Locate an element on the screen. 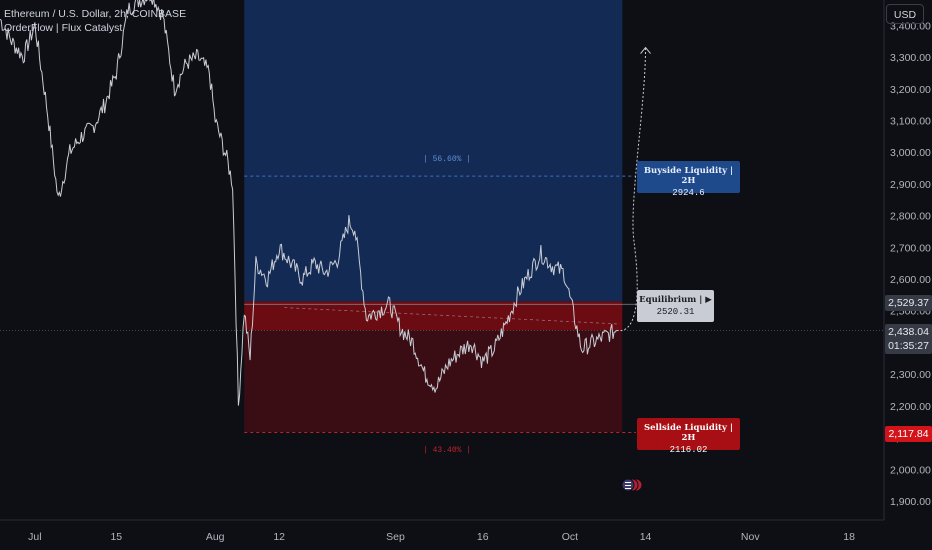 This screenshot has width=932, height=550. sellside-timeframe: 2H is located at coordinates (688, 438).